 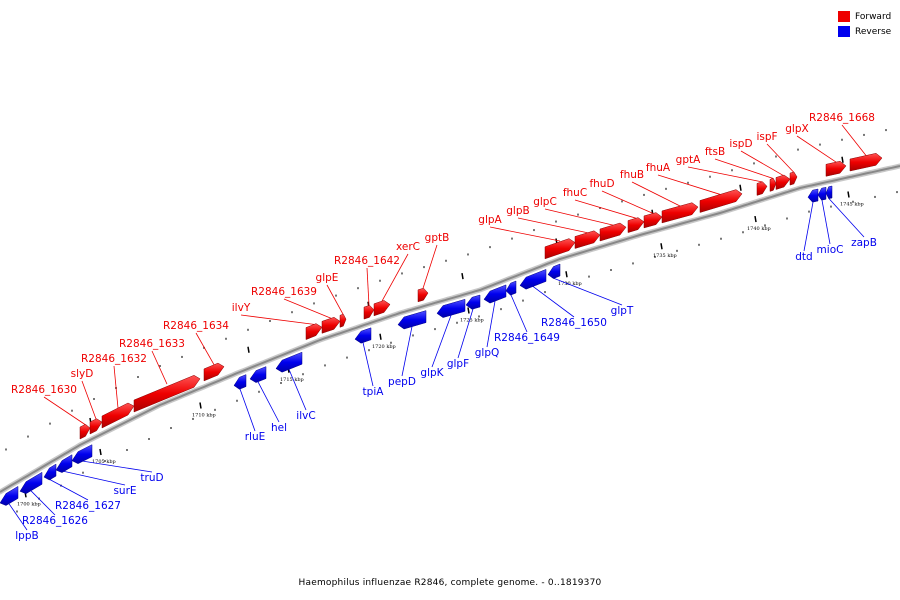 What do you see at coordinates (527, 338) in the screenshot?
I see `gene-label-r2846-1649: R2846_1649` at bounding box center [527, 338].